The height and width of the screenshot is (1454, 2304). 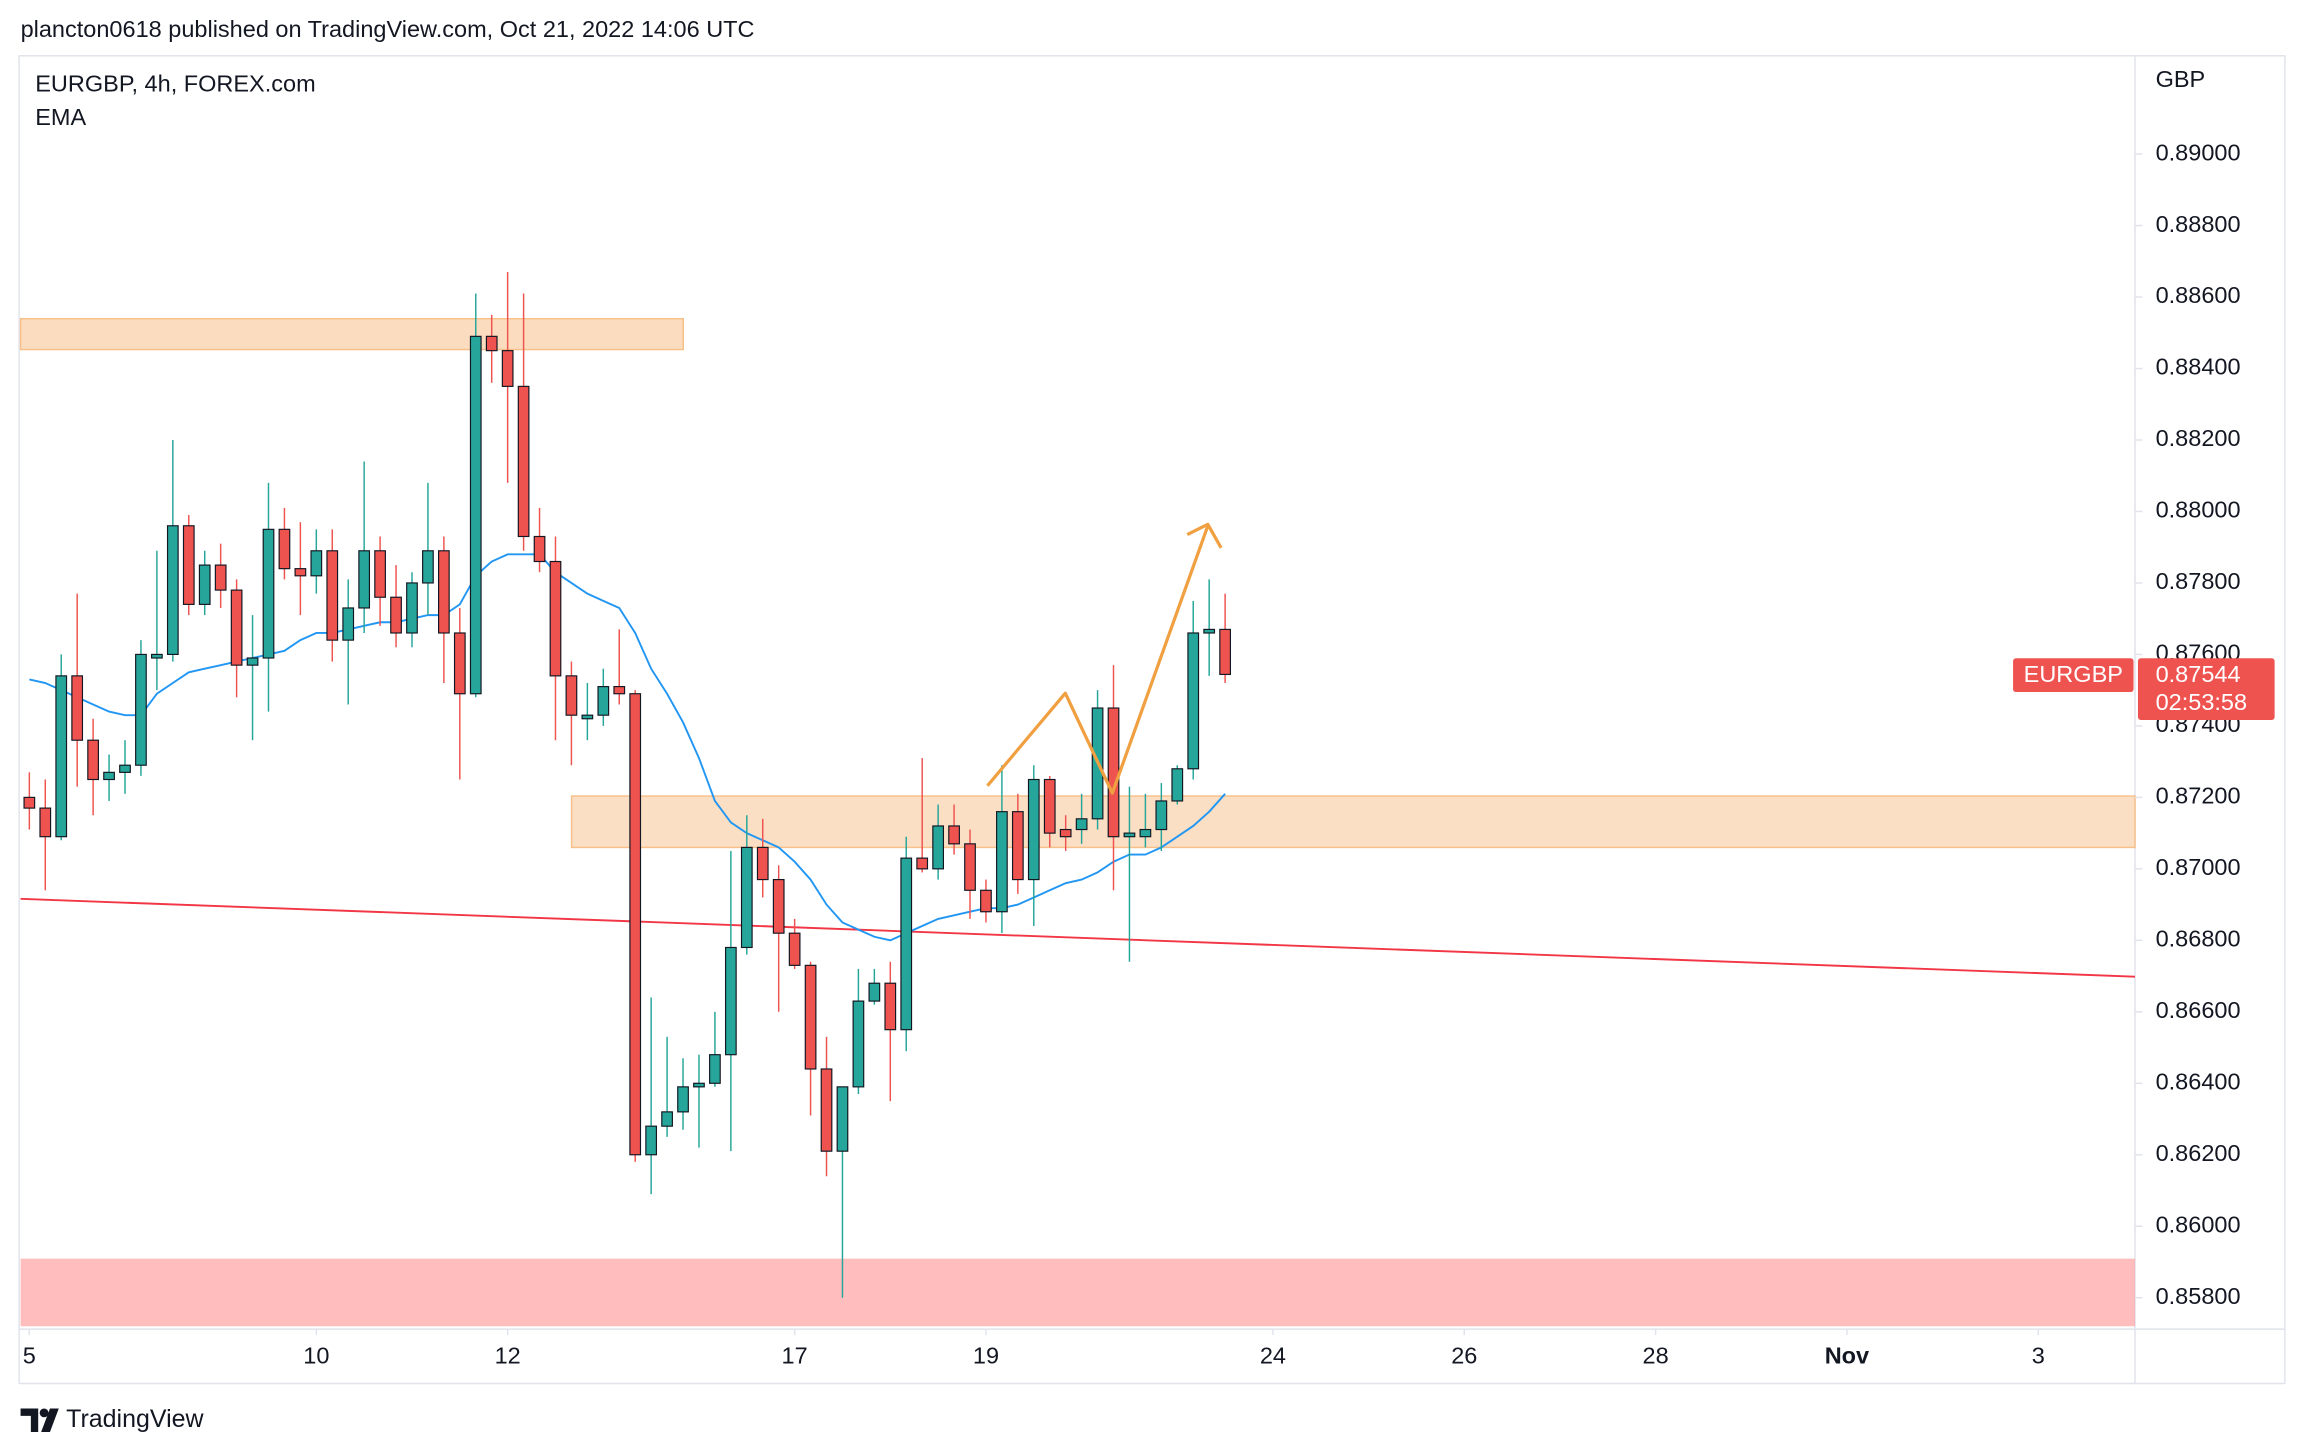 I want to click on logo-icon, so click(x=39, y=1420).